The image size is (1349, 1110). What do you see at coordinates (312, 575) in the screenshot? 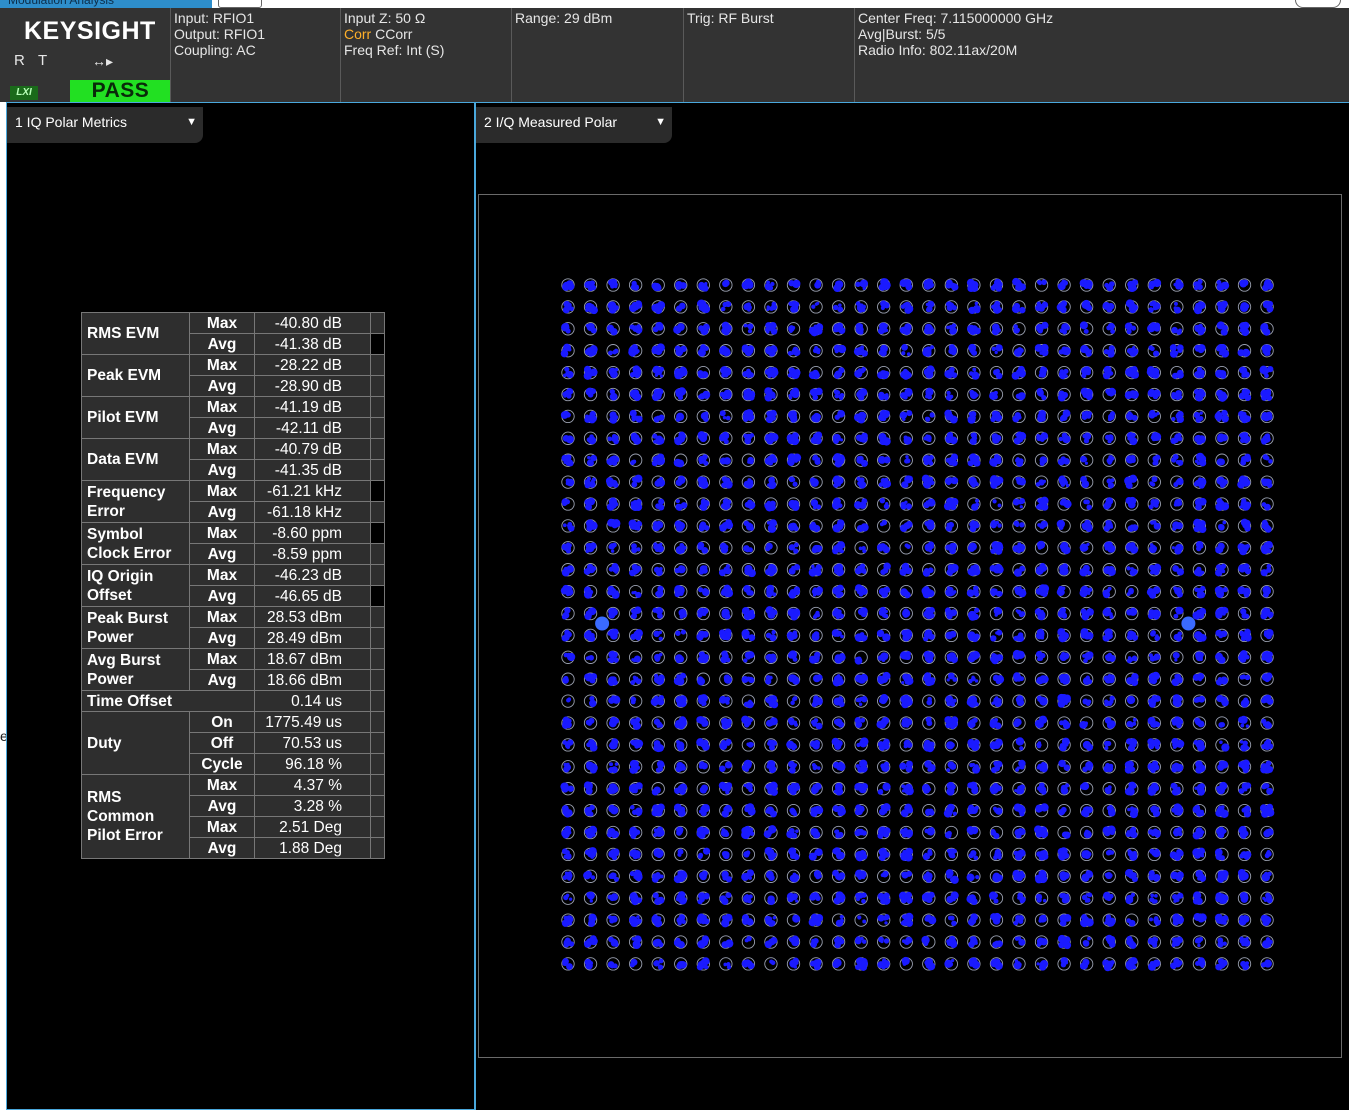
I see `metric-value: -46.23 dB` at bounding box center [312, 575].